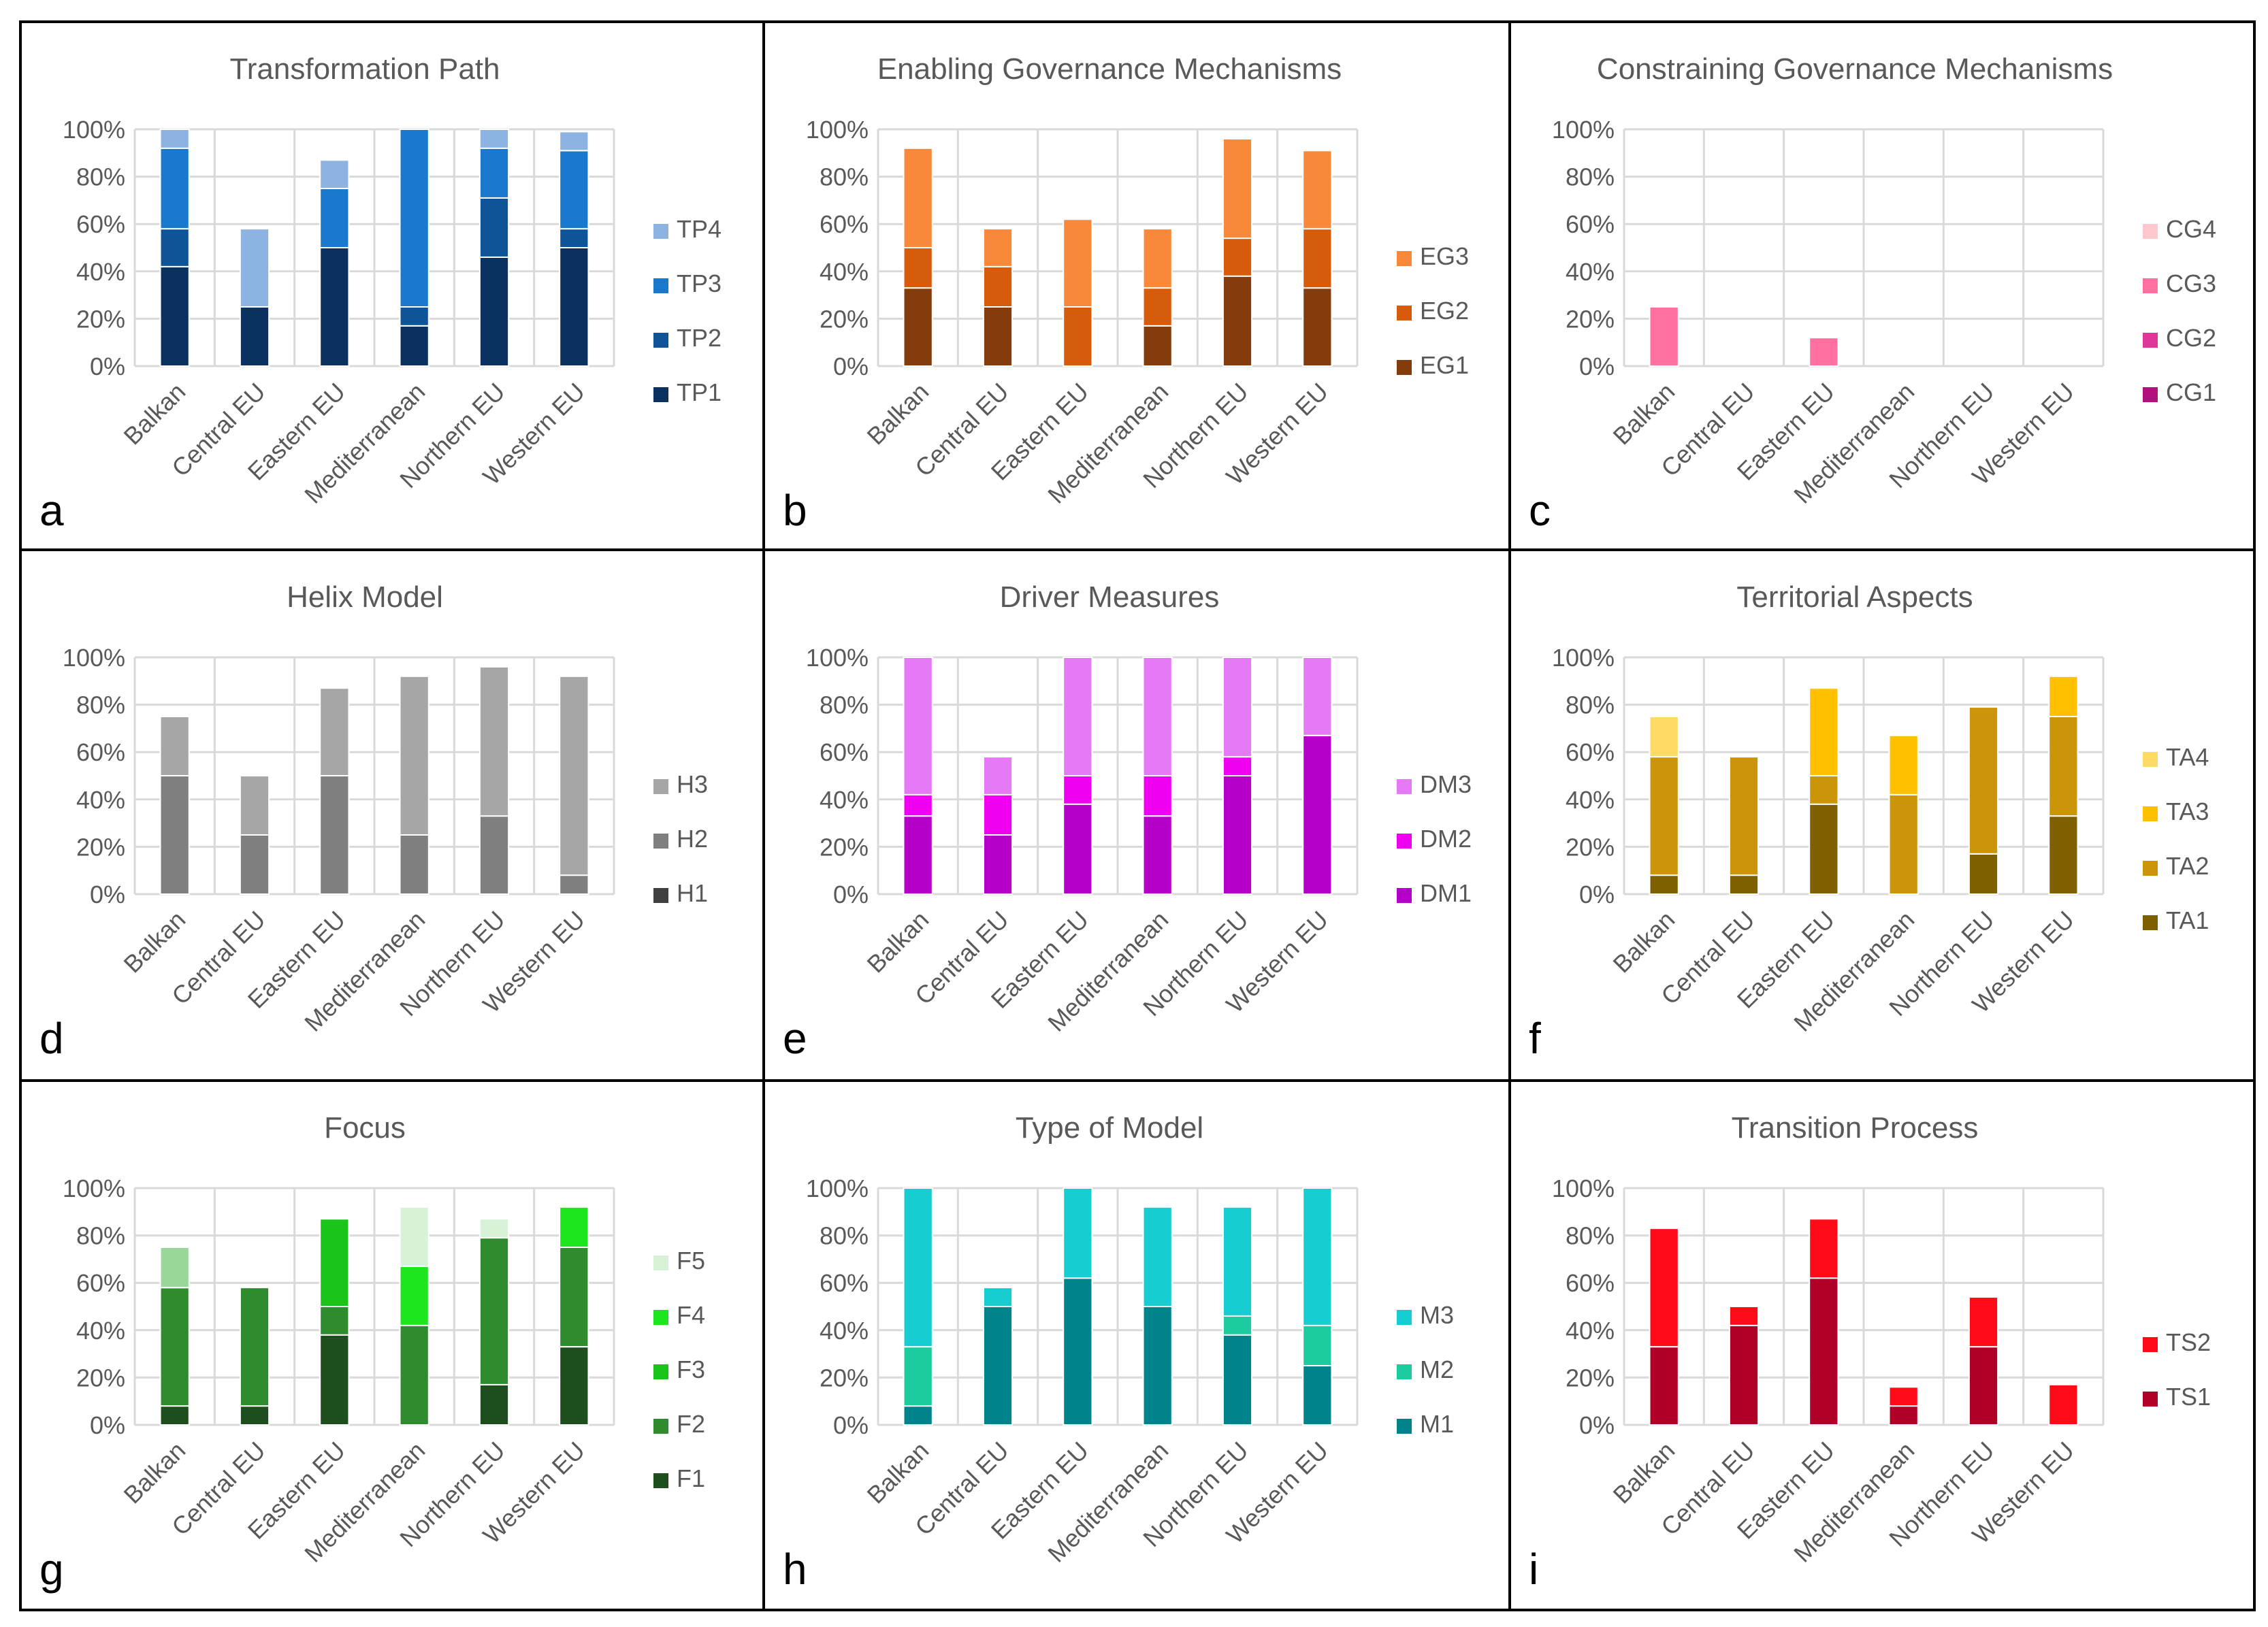 This screenshot has height=1627, width=2268. Describe the element at coordinates (692, 784) in the screenshot. I see `legend-label: H3` at that location.